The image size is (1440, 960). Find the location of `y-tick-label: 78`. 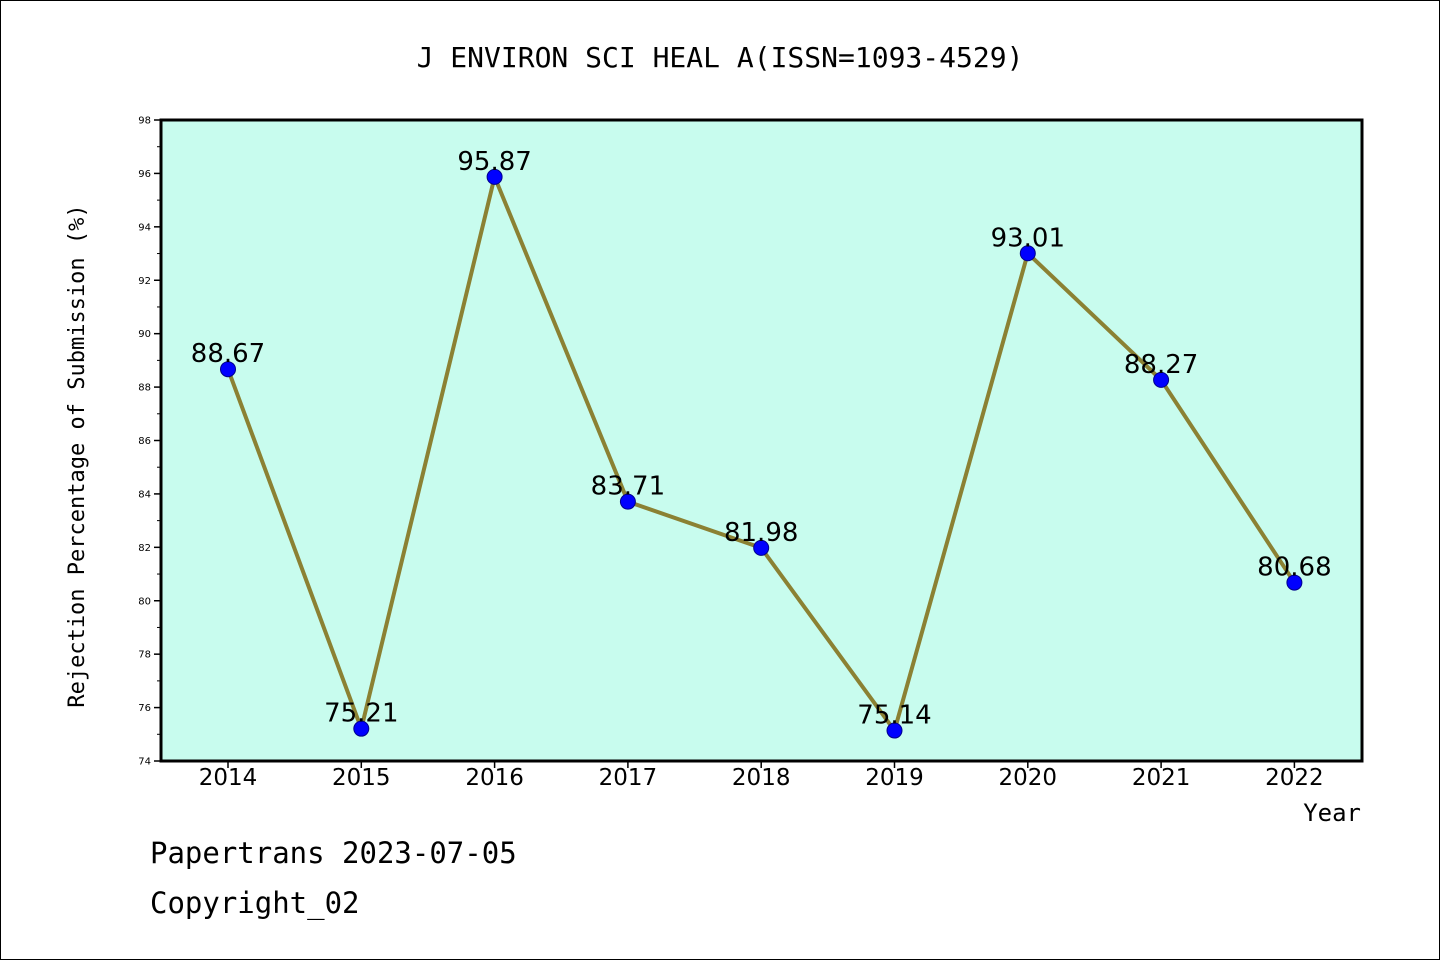

y-tick-label: 78 is located at coordinates (144, 655).